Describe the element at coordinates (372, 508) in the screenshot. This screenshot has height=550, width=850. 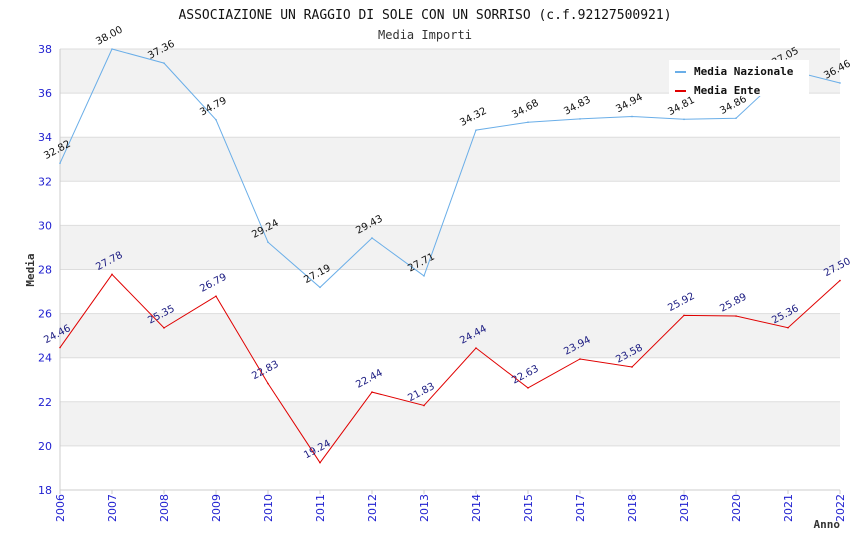
I see `x-tick-label: 2012` at that location.